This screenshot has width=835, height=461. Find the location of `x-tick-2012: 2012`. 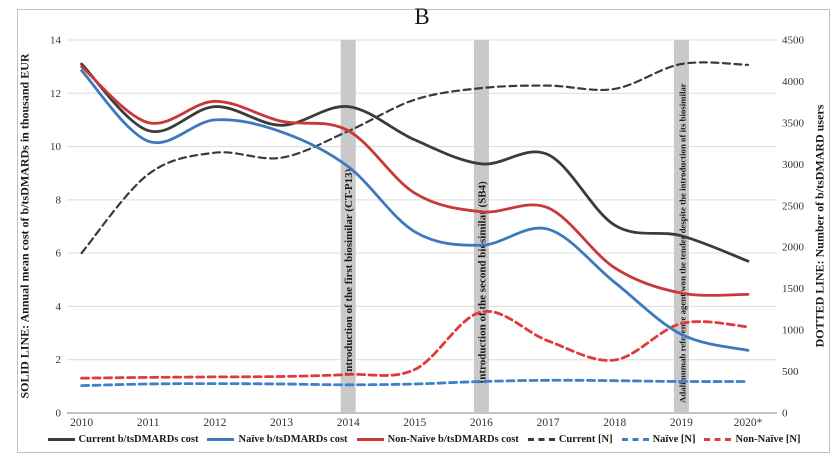

x-tick-2012: 2012 is located at coordinates (214, 423).